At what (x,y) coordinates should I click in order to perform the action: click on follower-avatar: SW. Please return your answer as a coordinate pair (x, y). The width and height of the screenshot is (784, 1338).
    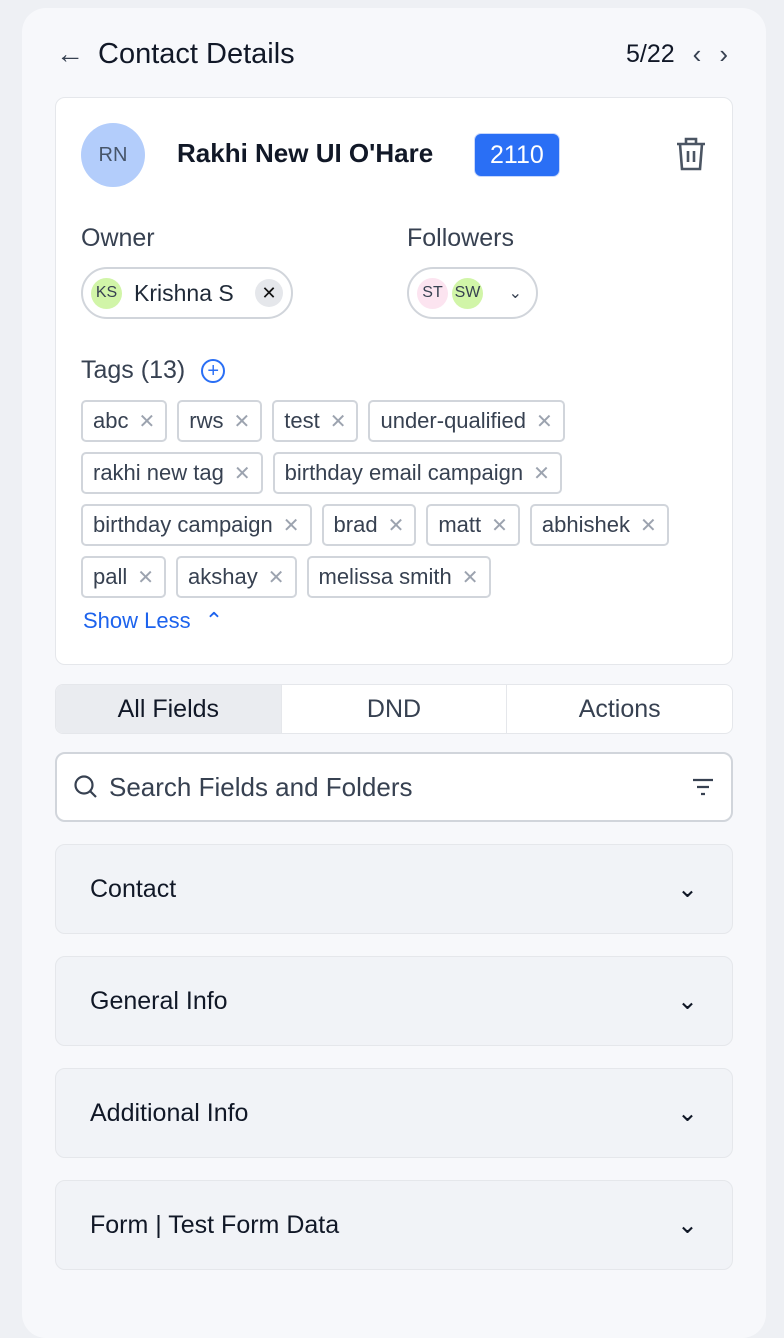
    Looking at the image, I should click on (467, 293).